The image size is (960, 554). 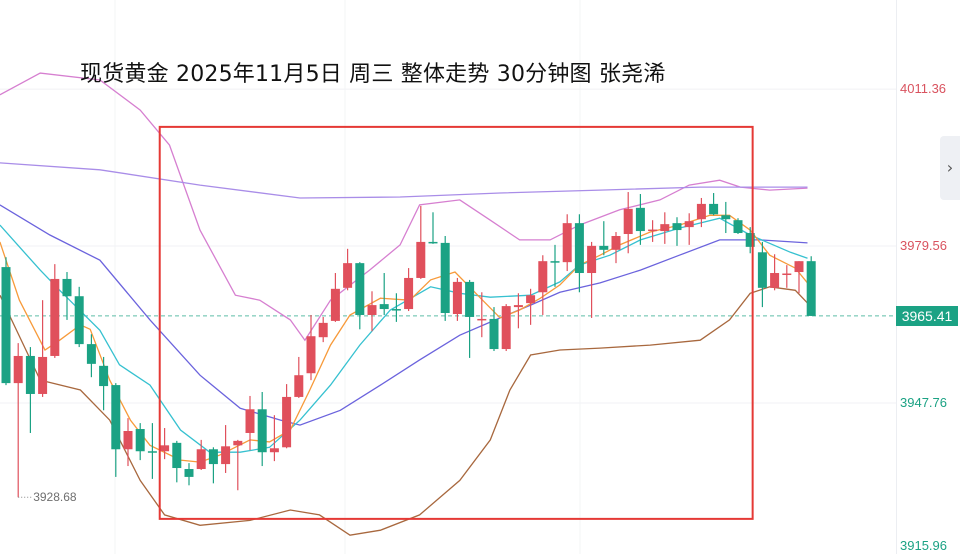 I want to click on low-price-marker: 3928.68, so click(x=55, y=497).